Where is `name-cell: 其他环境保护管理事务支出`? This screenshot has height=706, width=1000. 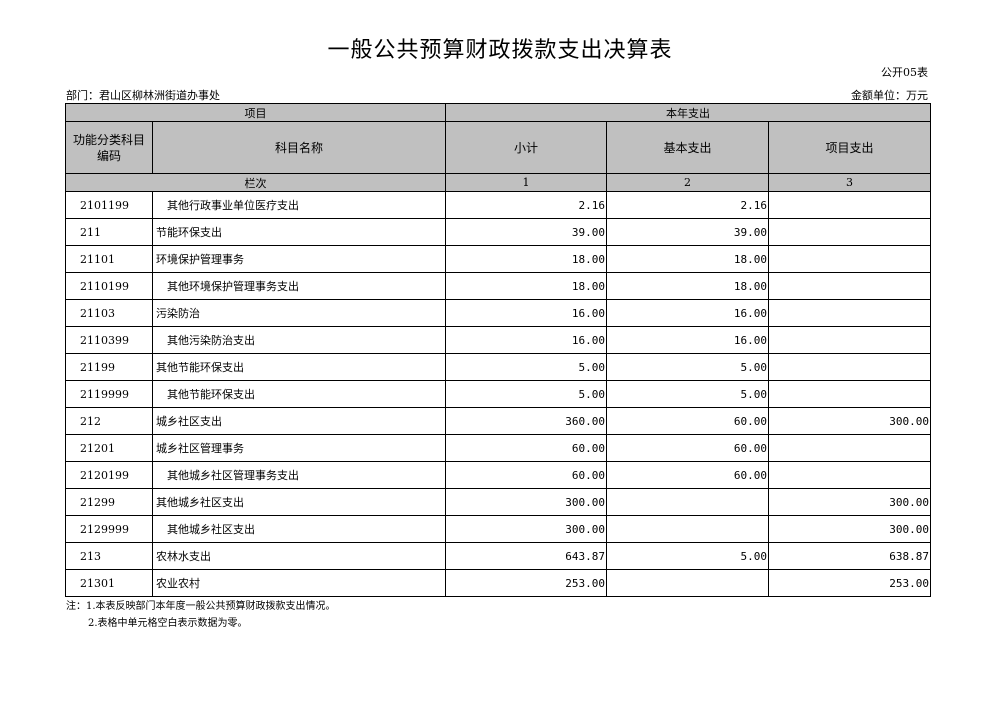 name-cell: 其他环境保护管理事务支出 is located at coordinates (299, 286).